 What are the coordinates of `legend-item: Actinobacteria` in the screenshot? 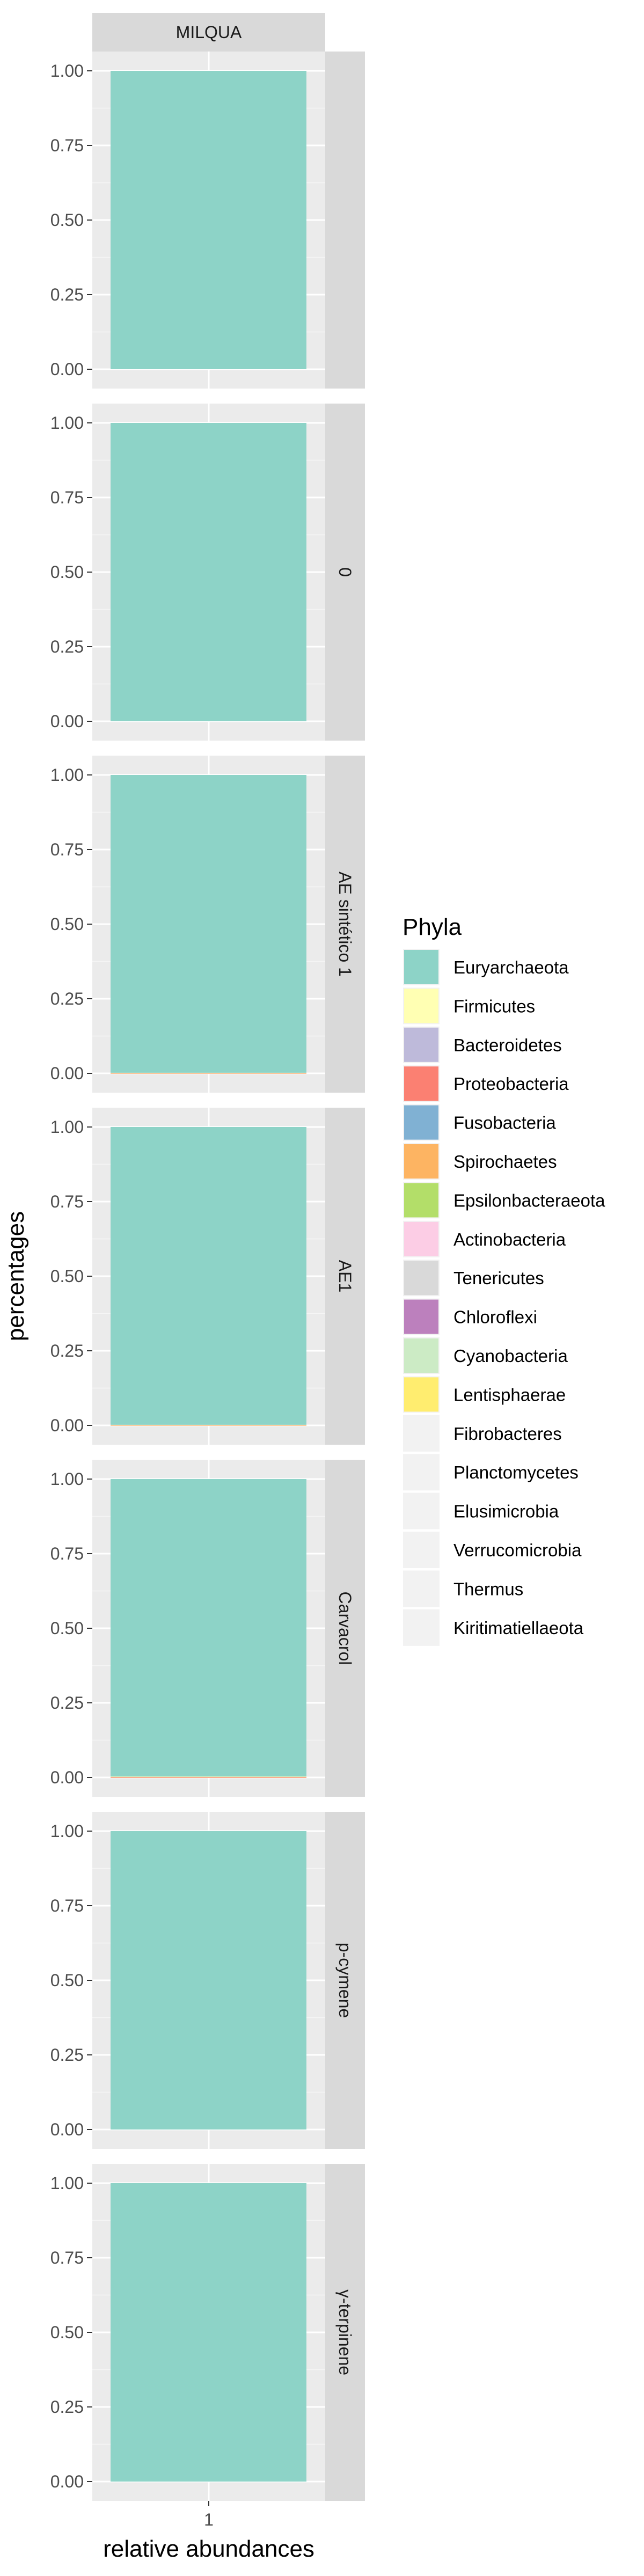 It's located at (484, 1238).